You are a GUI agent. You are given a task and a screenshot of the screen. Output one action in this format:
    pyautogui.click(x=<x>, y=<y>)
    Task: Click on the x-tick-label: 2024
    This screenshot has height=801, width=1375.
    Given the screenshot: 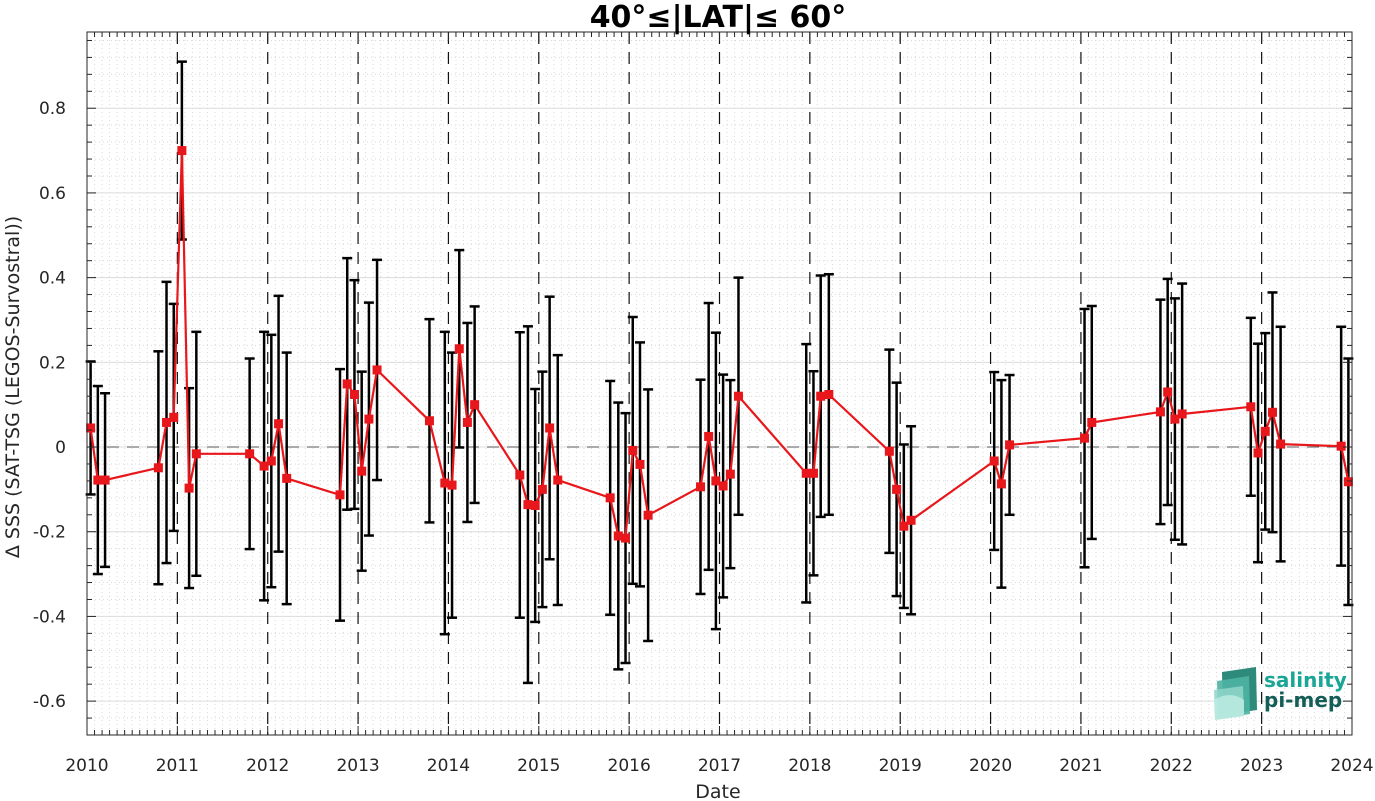 What is the action you would take?
    pyautogui.click(x=1351, y=766)
    